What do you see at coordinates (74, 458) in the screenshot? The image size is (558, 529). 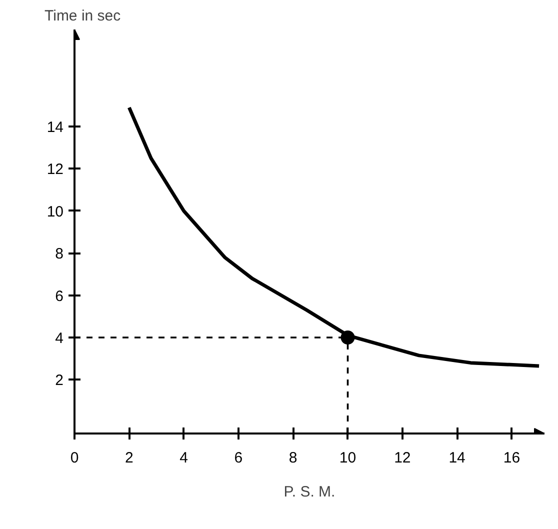 I see `x-tick-label: 0` at bounding box center [74, 458].